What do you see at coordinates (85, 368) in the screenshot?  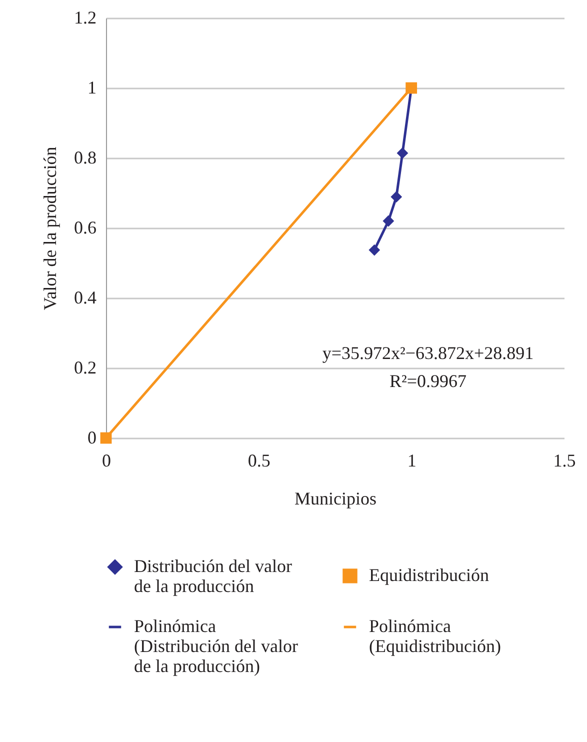 I see `y-tick-label: 0.2` at bounding box center [85, 368].